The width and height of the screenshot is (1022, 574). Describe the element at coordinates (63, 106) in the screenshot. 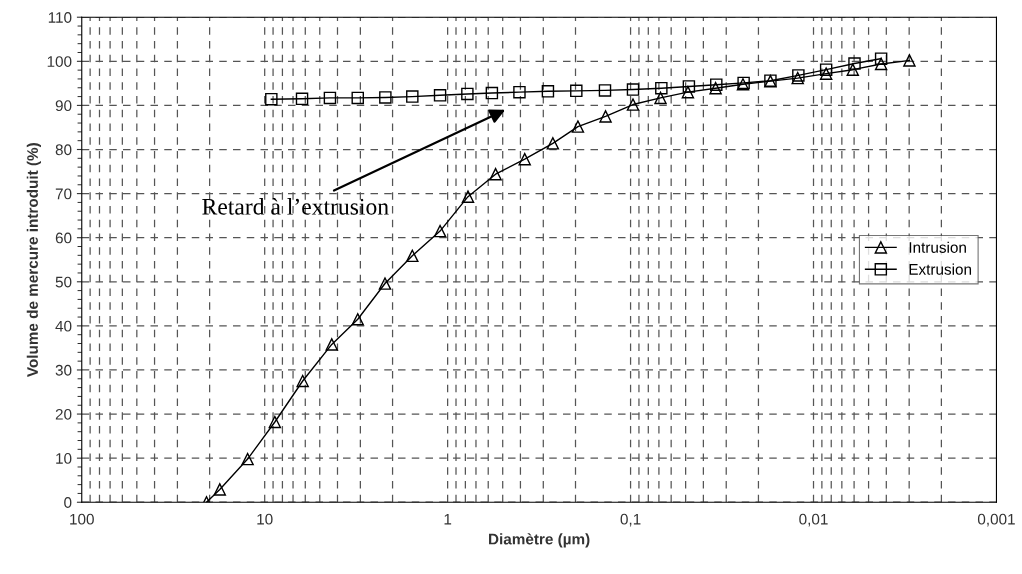

I see `y-tick-label: 90` at that location.